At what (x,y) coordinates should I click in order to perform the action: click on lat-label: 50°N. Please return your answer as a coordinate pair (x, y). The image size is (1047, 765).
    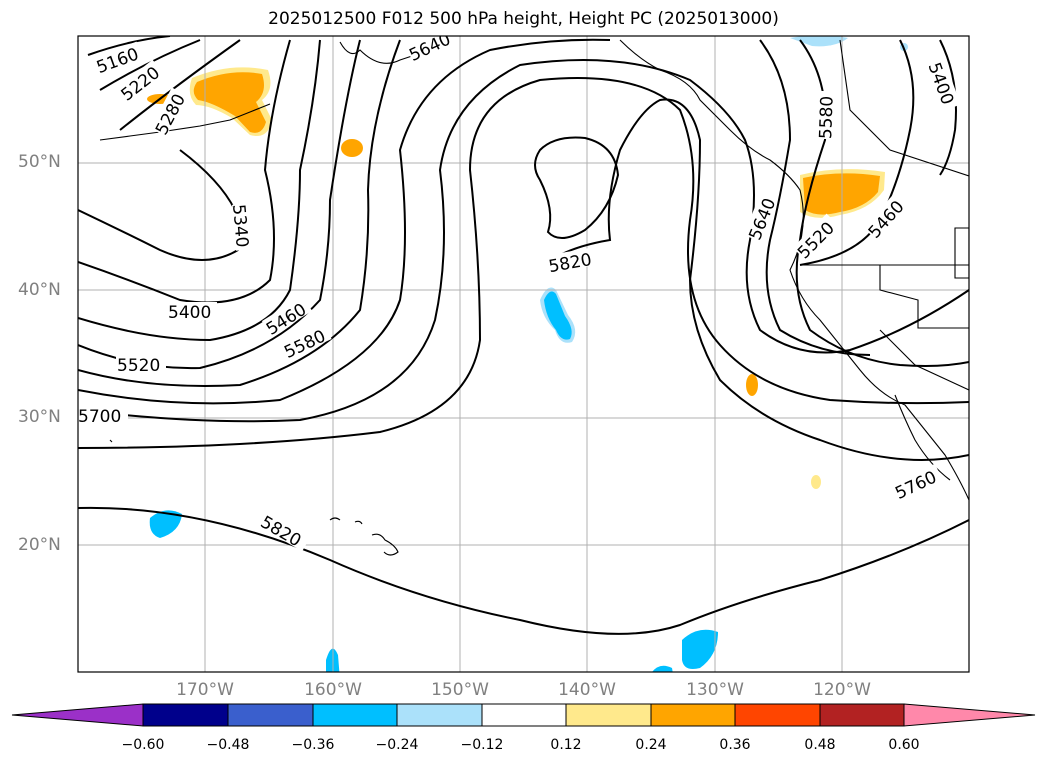
    Looking at the image, I should click on (39, 162).